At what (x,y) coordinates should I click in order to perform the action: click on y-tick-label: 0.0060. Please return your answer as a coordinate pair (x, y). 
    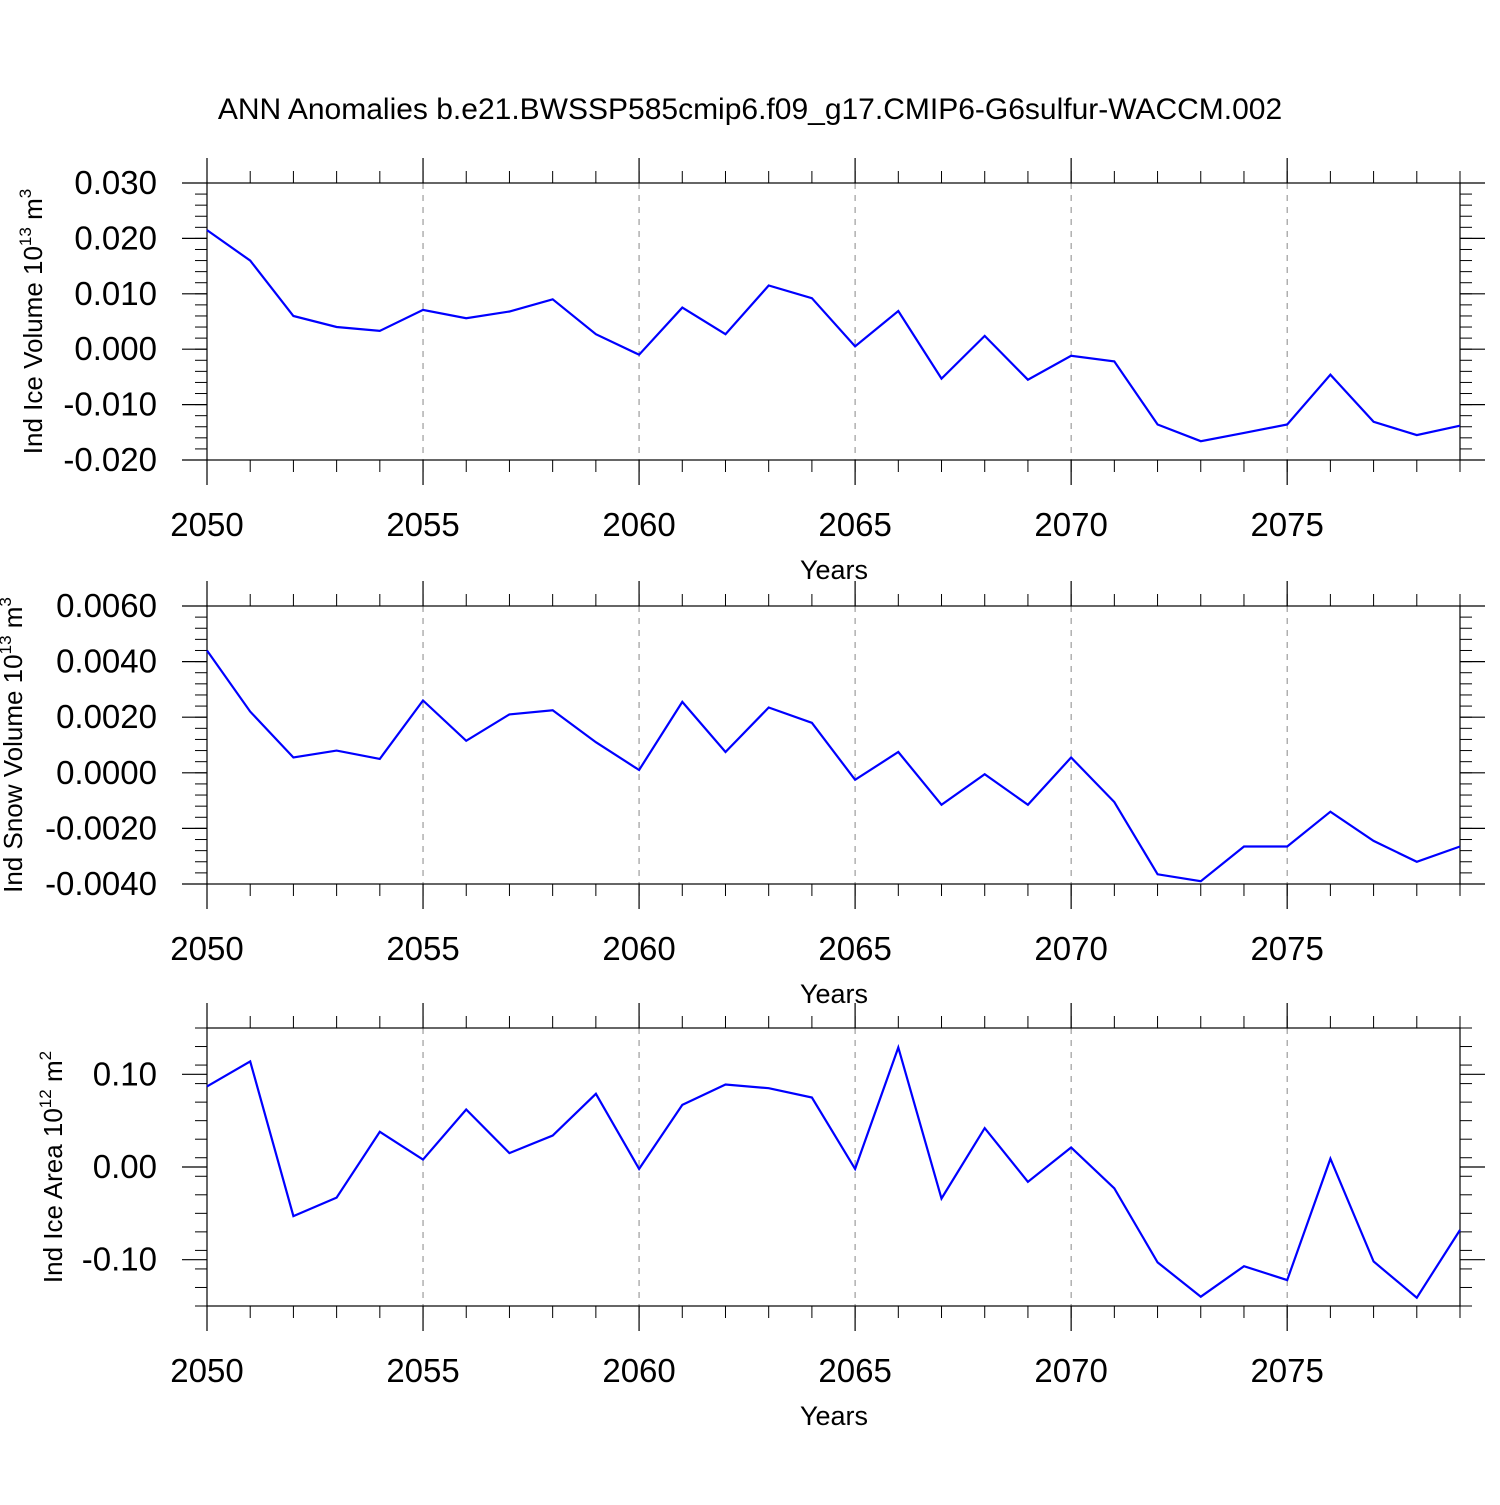
    Looking at the image, I should click on (106, 605).